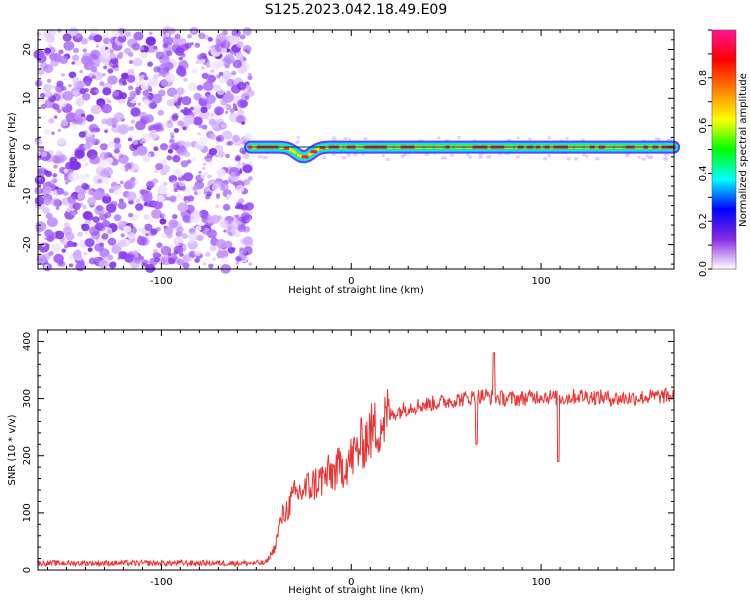 This screenshot has height=600, width=750. I want to click on spectrogram-y-tick-label: -20, so click(27, 244).